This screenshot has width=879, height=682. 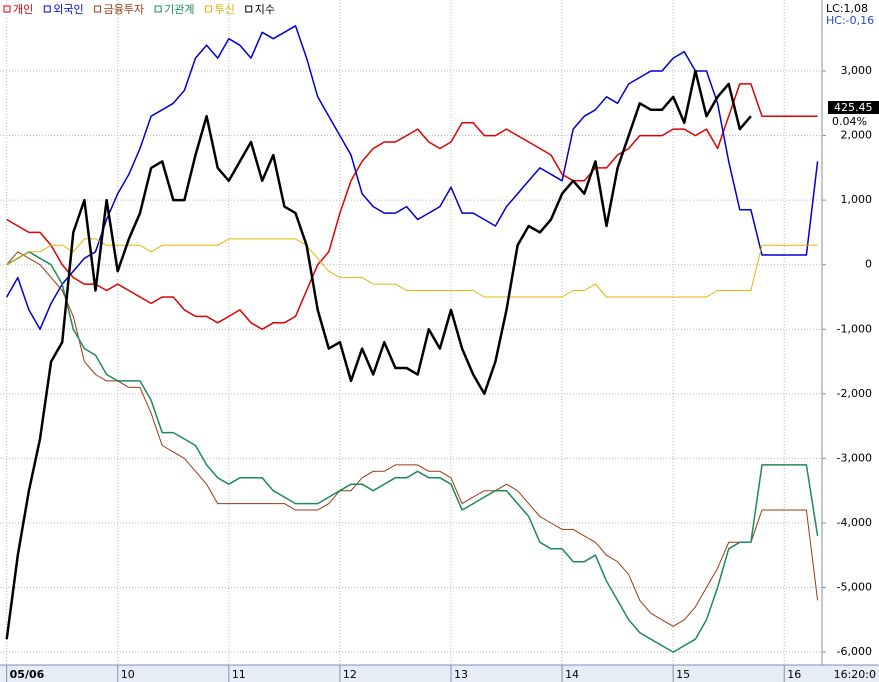 I want to click on y-tick-label: -2,000, so click(x=854, y=393).